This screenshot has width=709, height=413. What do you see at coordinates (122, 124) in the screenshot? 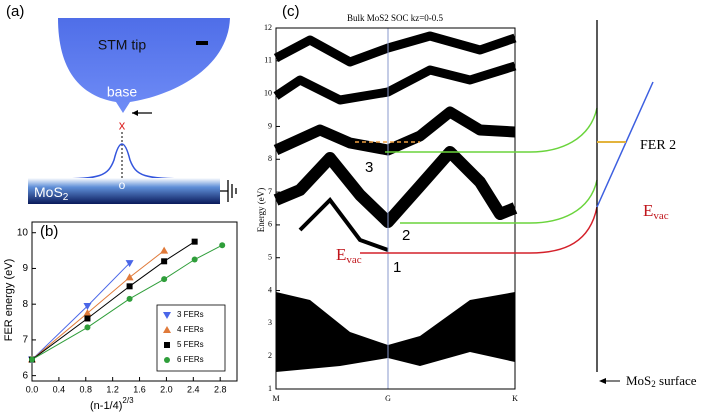
I see `x-mark: x` at bounding box center [122, 124].